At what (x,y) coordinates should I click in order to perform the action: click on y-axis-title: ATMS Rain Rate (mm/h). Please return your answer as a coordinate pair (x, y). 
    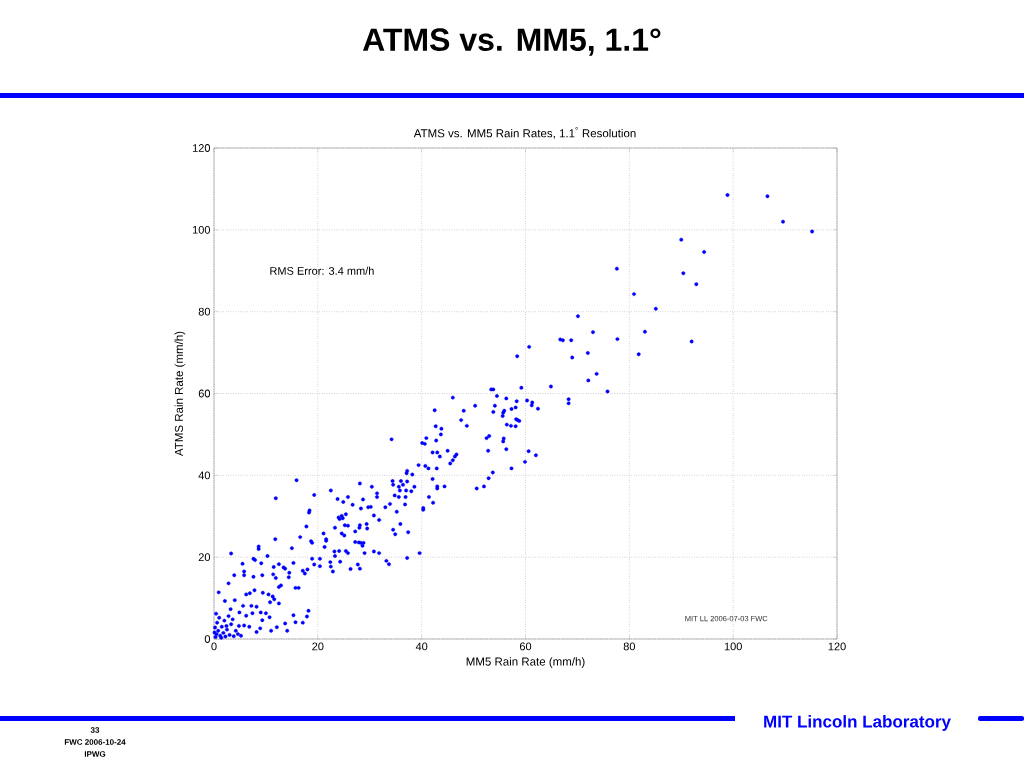
    Looking at the image, I should click on (180, 394).